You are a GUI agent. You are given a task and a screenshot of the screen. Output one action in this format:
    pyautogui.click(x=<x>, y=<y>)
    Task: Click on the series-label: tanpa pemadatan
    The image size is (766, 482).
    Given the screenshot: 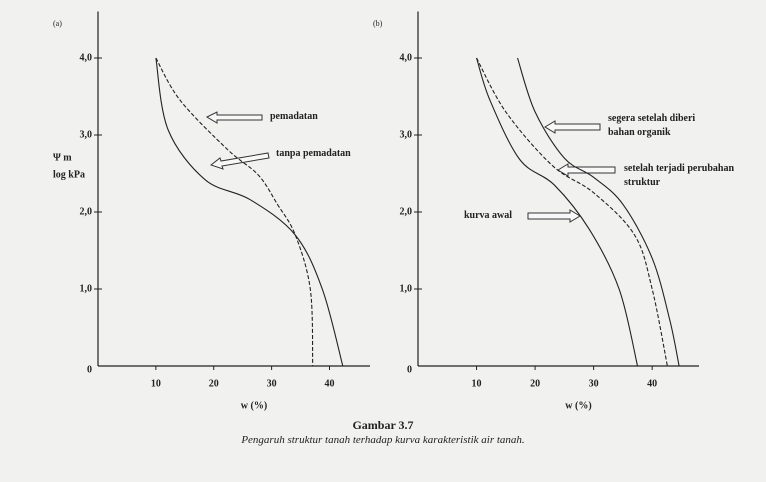 What is the action you would take?
    pyautogui.click(x=313, y=153)
    